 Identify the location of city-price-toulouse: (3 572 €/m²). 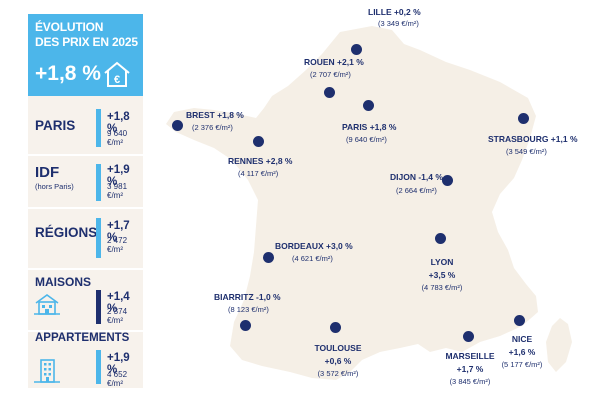
(338, 373).